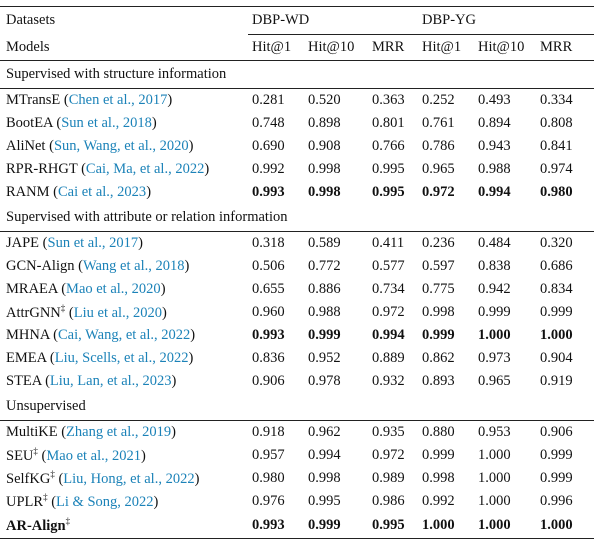 This screenshot has height=539, width=594. What do you see at coordinates (388, 432) in the screenshot?
I see `value: 0.935` at bounding box center [388, 432].